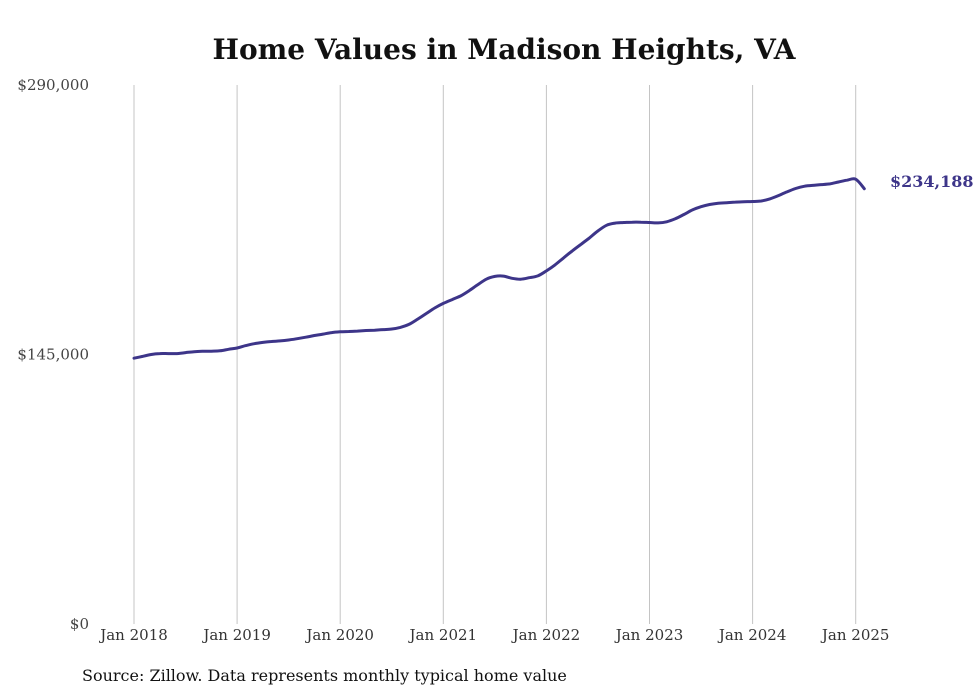 The height and width of the screenshot is (699, 980). Describe the element at coordinates (79, 624) in the screenshot. I see `y-tick-label: $0` at that location.